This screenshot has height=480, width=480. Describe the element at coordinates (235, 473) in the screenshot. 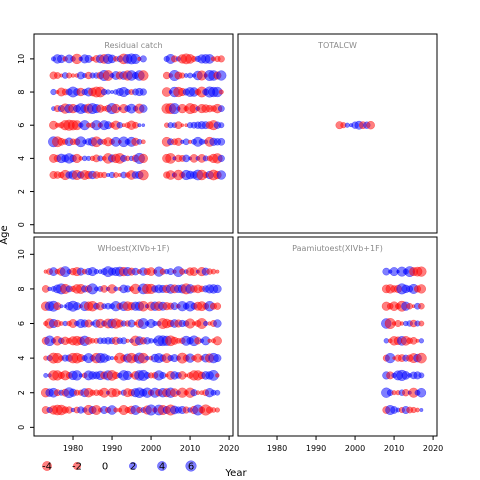

I see `x-axis-label: Year` at that location.